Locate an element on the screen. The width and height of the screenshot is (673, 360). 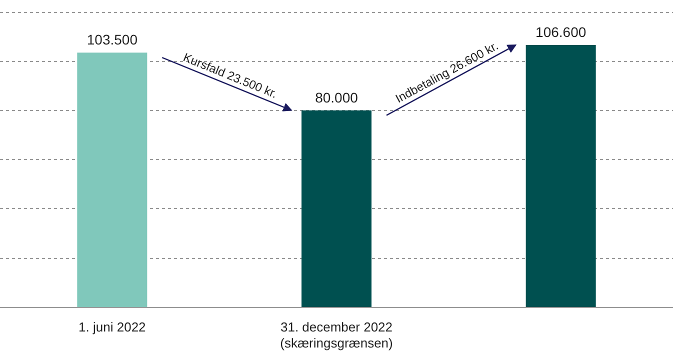
x-tick-label: 1. juni 2022 is located at coordinates (112, 327).